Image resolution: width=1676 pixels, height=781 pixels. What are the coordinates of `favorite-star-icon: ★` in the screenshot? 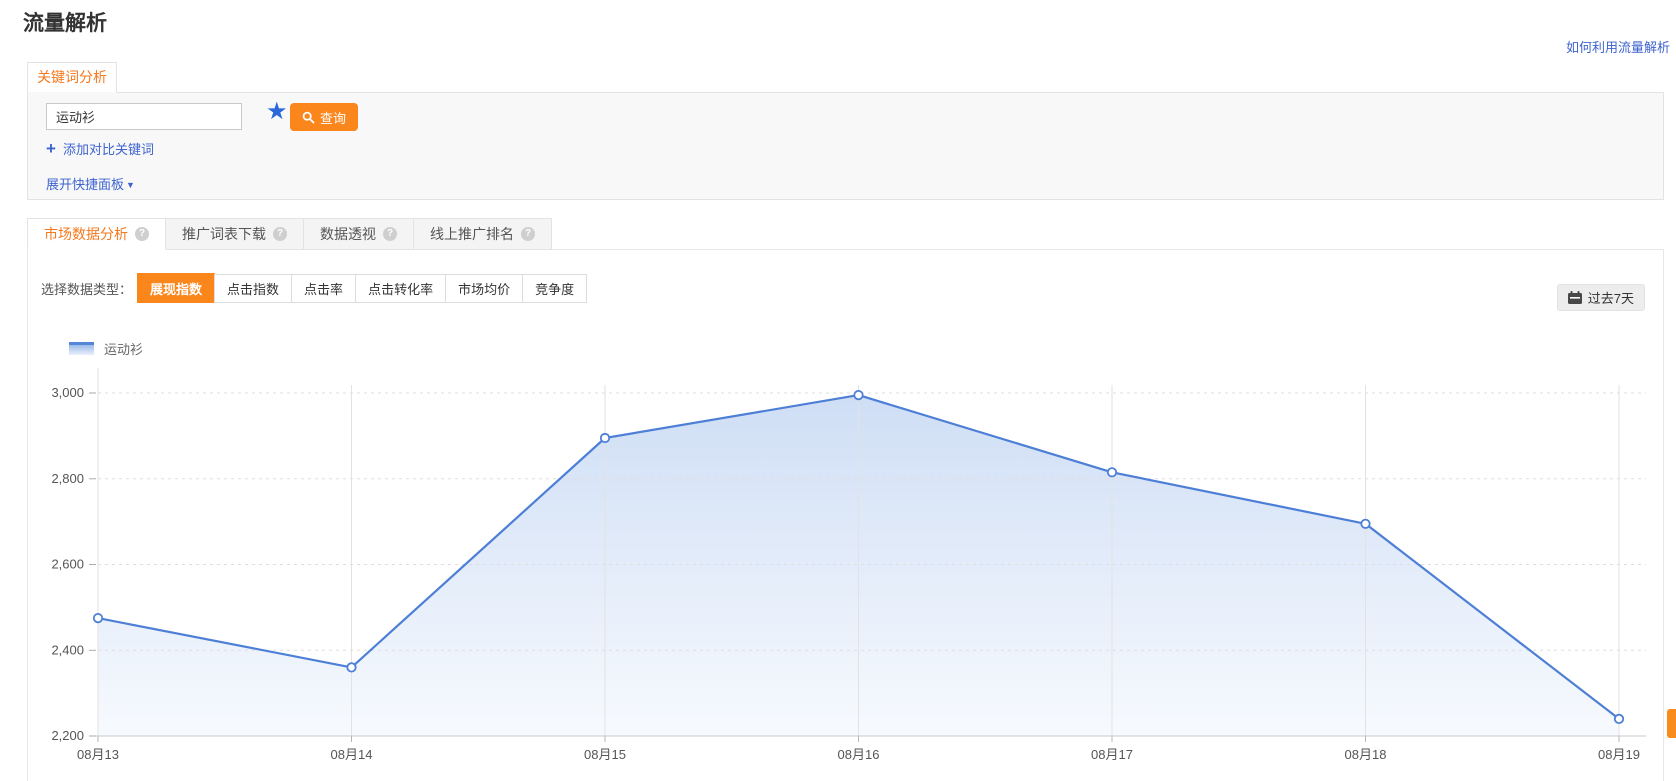 It's located at (277, 111).